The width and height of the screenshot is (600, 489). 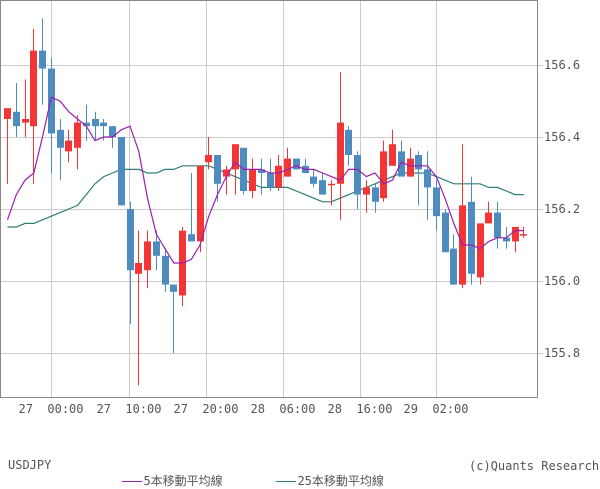 I want to click on ma5-swatch-icon, so click(x=132, y=481).